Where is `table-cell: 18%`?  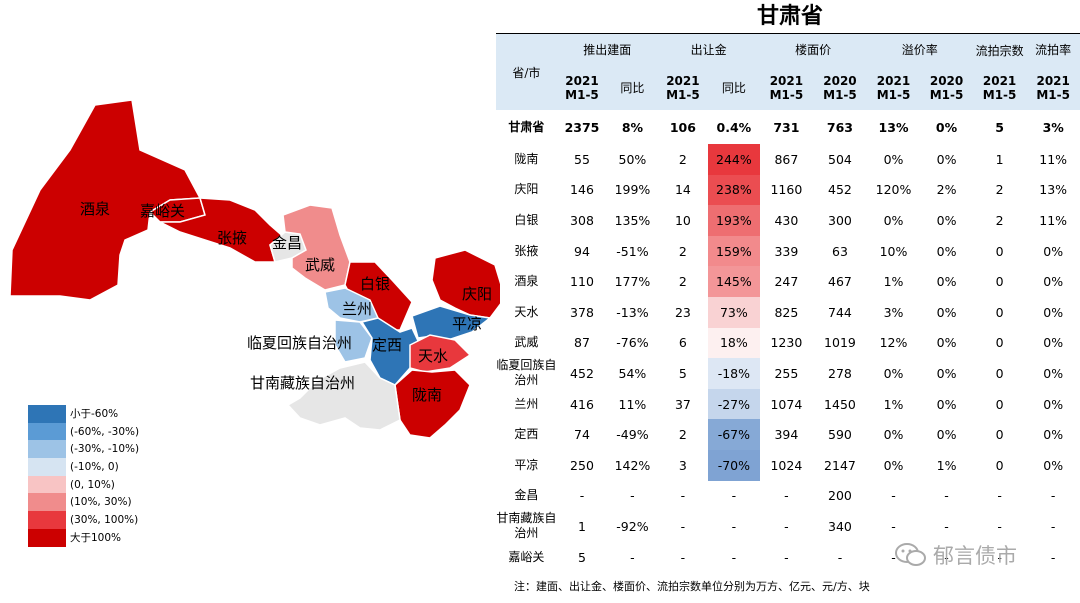 table-cell: 18% is located at coordinates (734, 343).